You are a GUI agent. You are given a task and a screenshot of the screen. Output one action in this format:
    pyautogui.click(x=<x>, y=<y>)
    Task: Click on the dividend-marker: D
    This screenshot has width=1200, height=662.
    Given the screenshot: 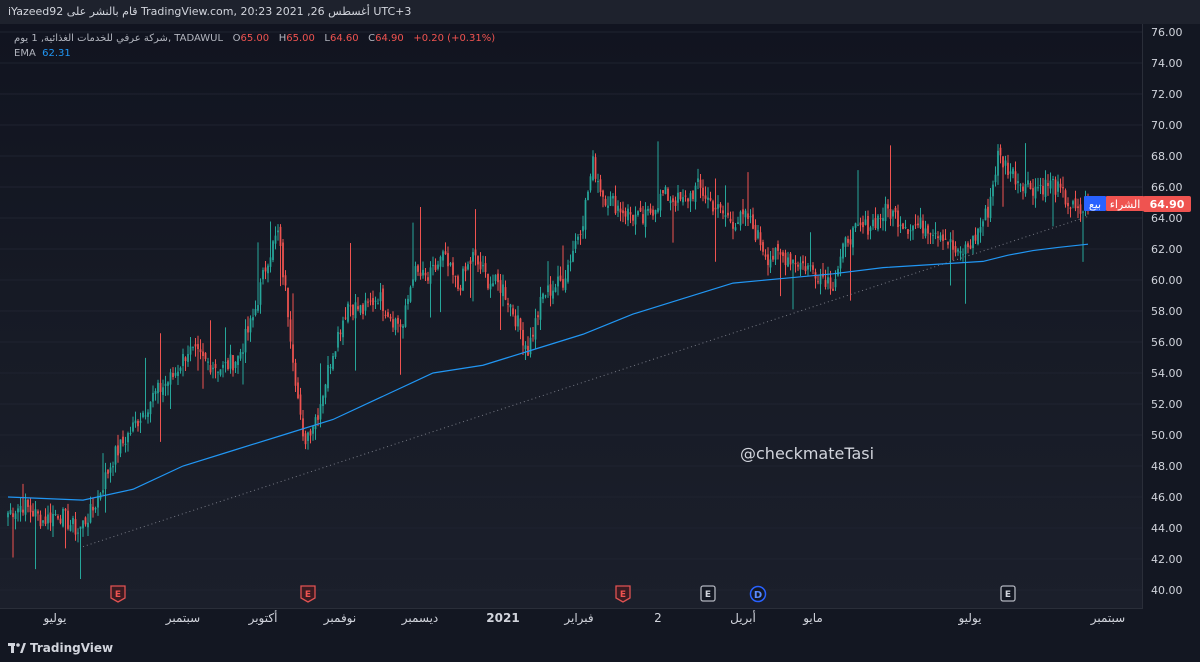 What is the action you would take?
    pyautogui.click(x=758, y=594)
    